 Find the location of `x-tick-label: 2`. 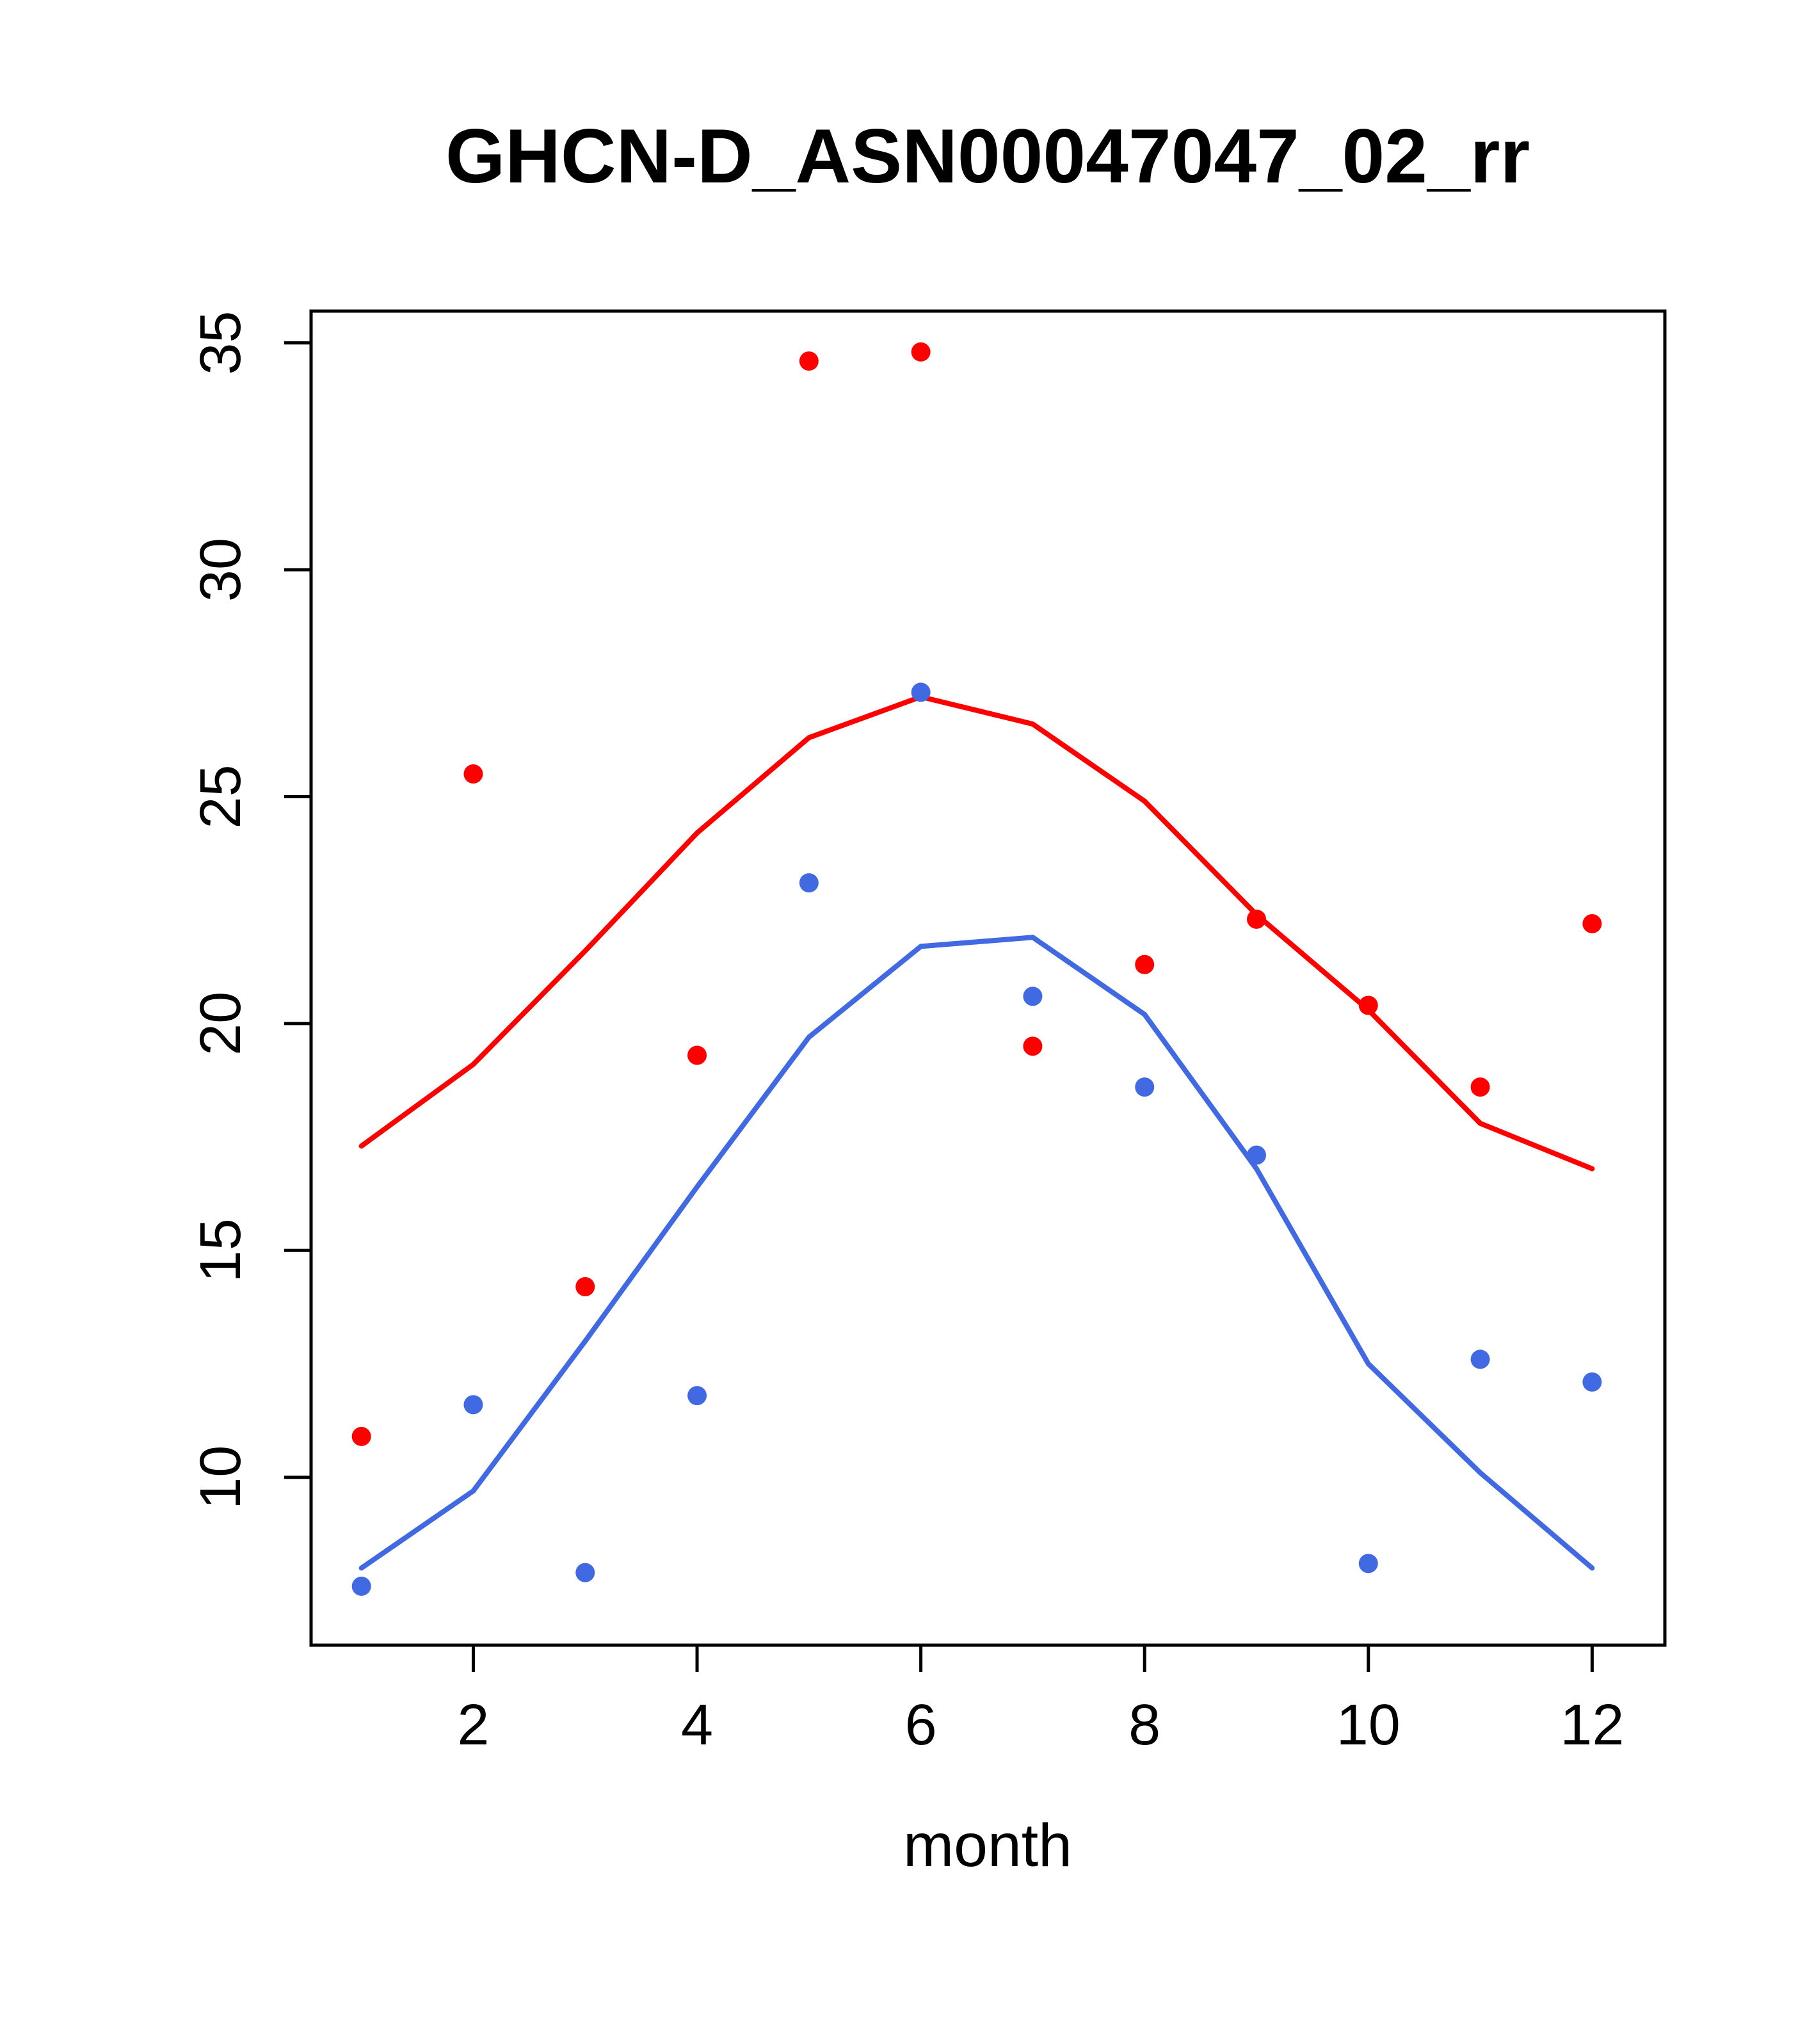

x-tick-label: 2 is located at coordinates (473, 1725).